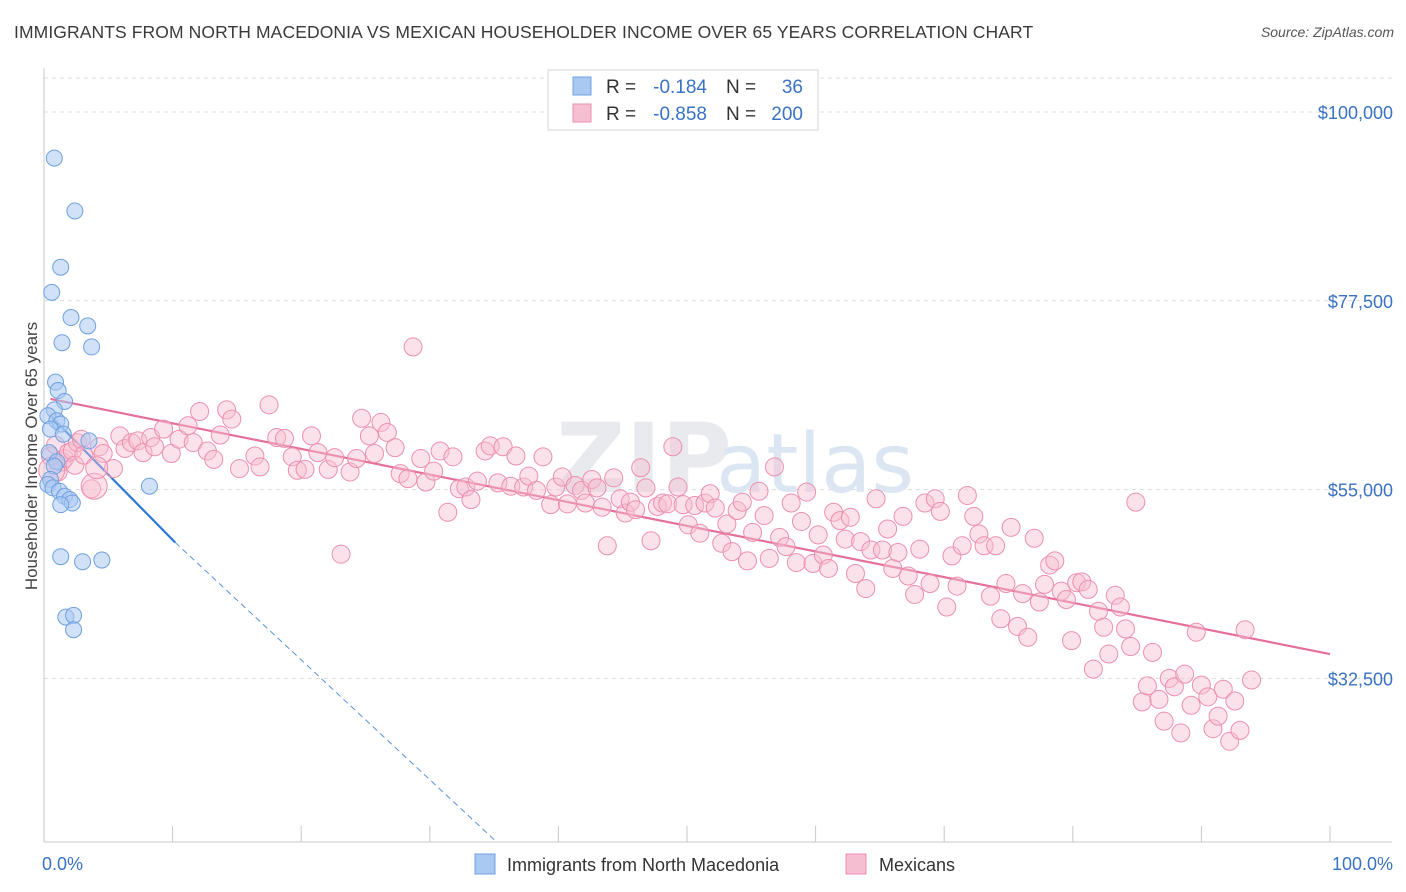 This screenshot has width=1406, height=892. Describe the element at coordinates (1362, 864) in the screenshot. I see `x-tick-label: 100.0%` at that location.